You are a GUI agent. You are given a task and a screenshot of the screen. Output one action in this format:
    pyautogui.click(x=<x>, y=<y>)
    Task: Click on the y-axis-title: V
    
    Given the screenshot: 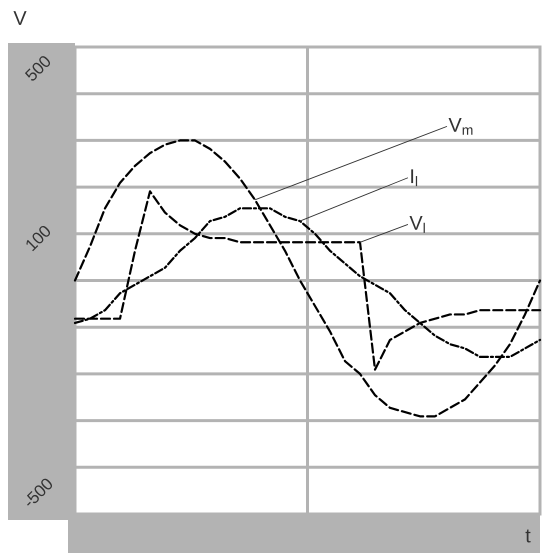 What is the action you would take?
    pyautogui.click(x=20, y=18)
    